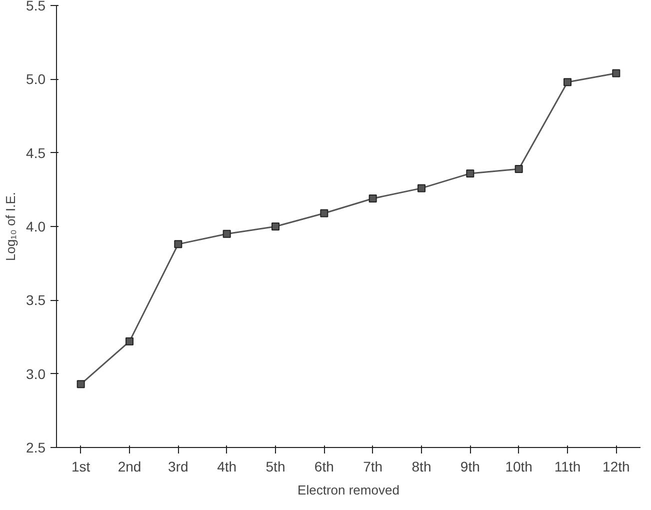 Image resolution: width=651 pixels, height=510 pixels. I want to click on x-tick-label: 2nd, so click(130, 466).